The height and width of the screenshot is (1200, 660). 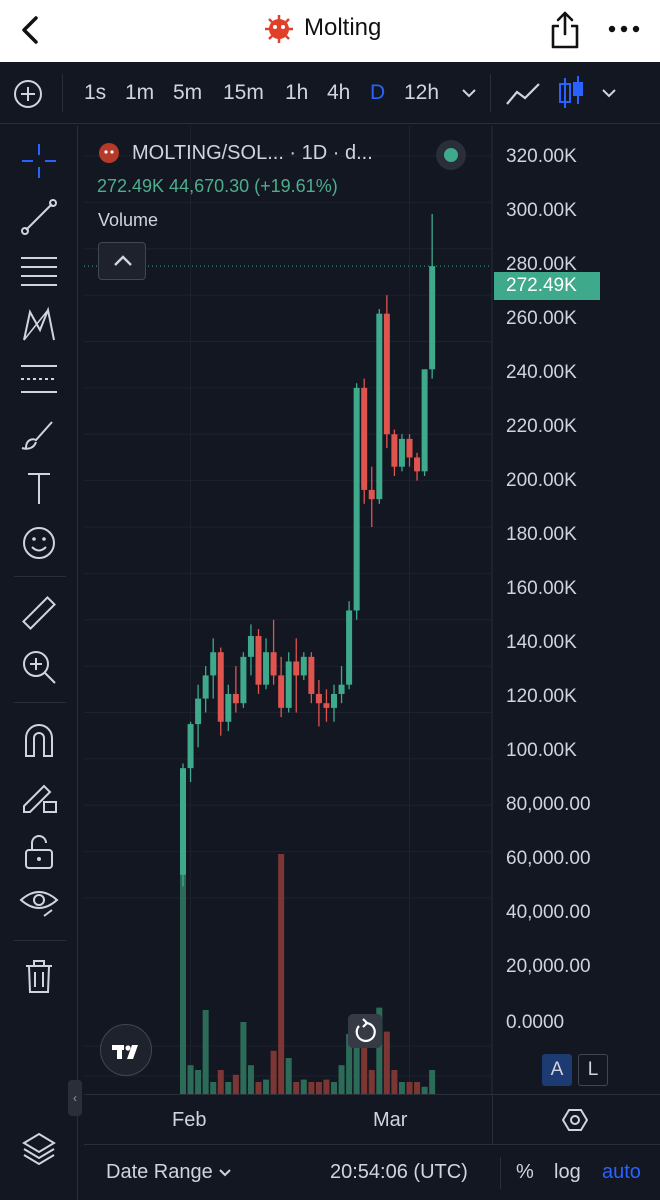 What do you see at coordinates (297, 92) in the screenshot?
I see `tf-1h: 1h` at bounding box center [297, 92].